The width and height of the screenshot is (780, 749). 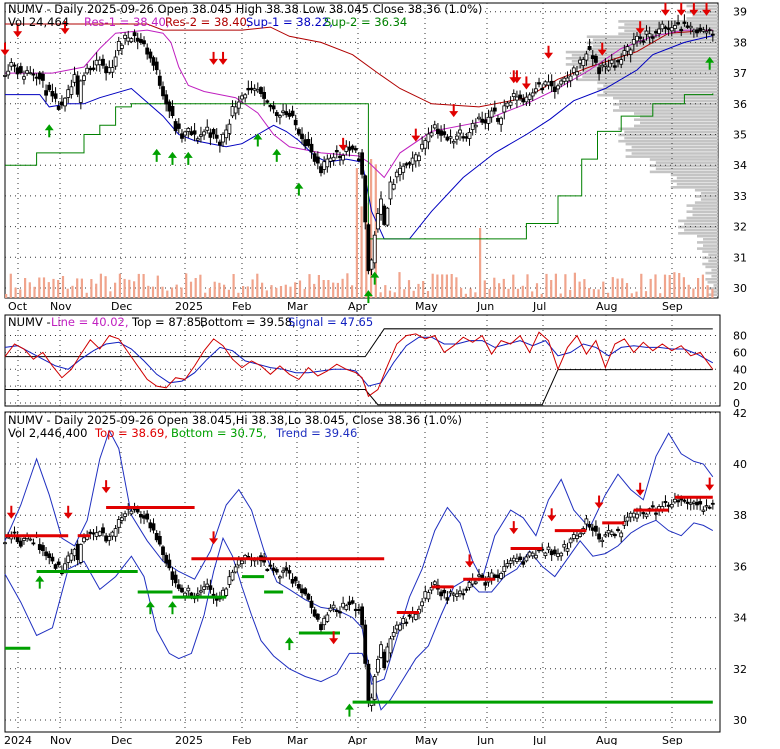 I want to click on price-y-tick: 30, so click(x=740, y=288).